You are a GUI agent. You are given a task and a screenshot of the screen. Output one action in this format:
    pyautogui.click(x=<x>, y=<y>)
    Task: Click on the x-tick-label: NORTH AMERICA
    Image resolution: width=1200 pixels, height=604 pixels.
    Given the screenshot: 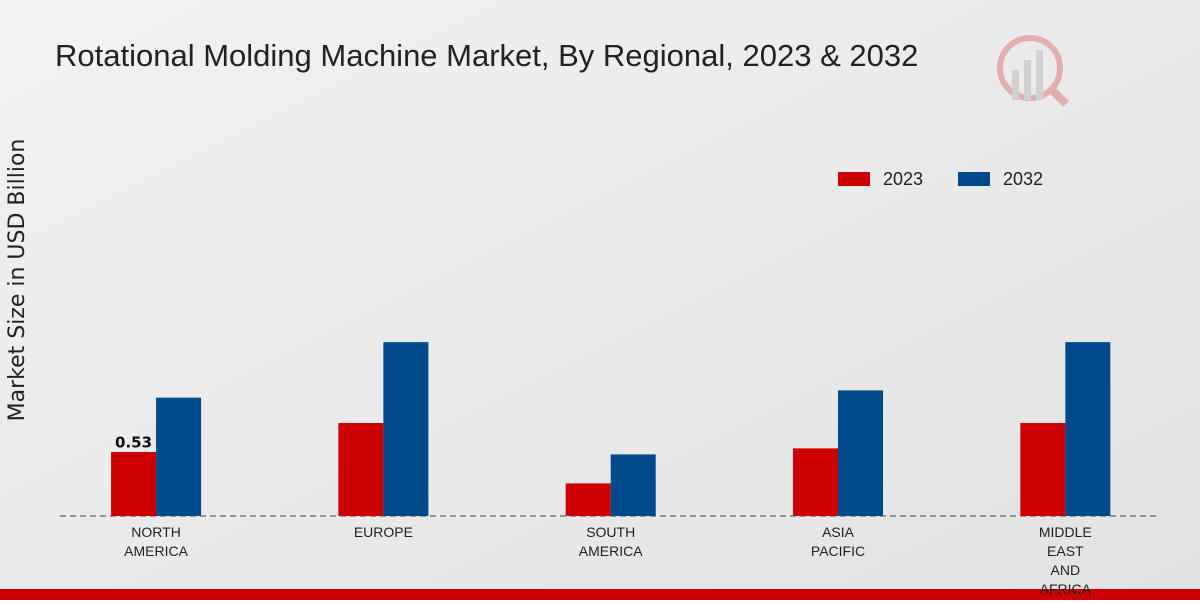 What is the action you would take?
    pyautogui.click(x=156, y=541)
    